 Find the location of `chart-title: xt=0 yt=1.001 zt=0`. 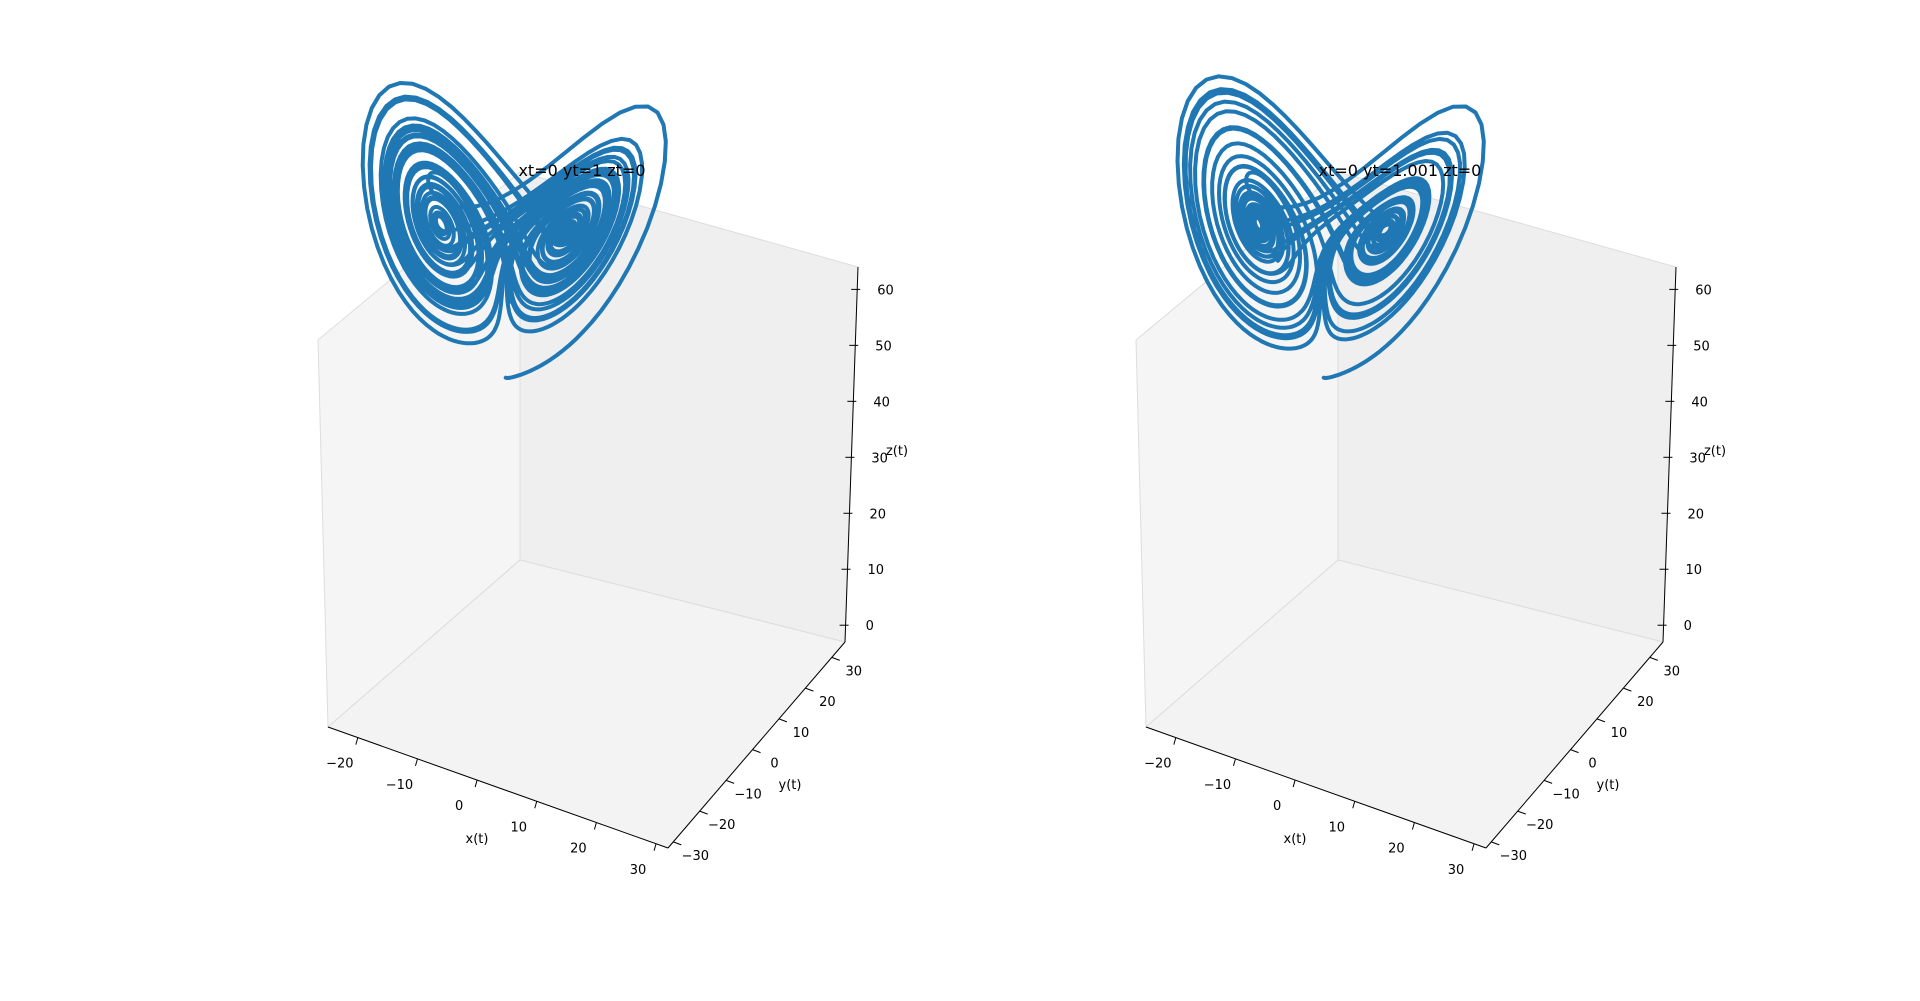

chart-title: xt=0 yt=1.001 zt=0 is located at coordinates (1400, 170).